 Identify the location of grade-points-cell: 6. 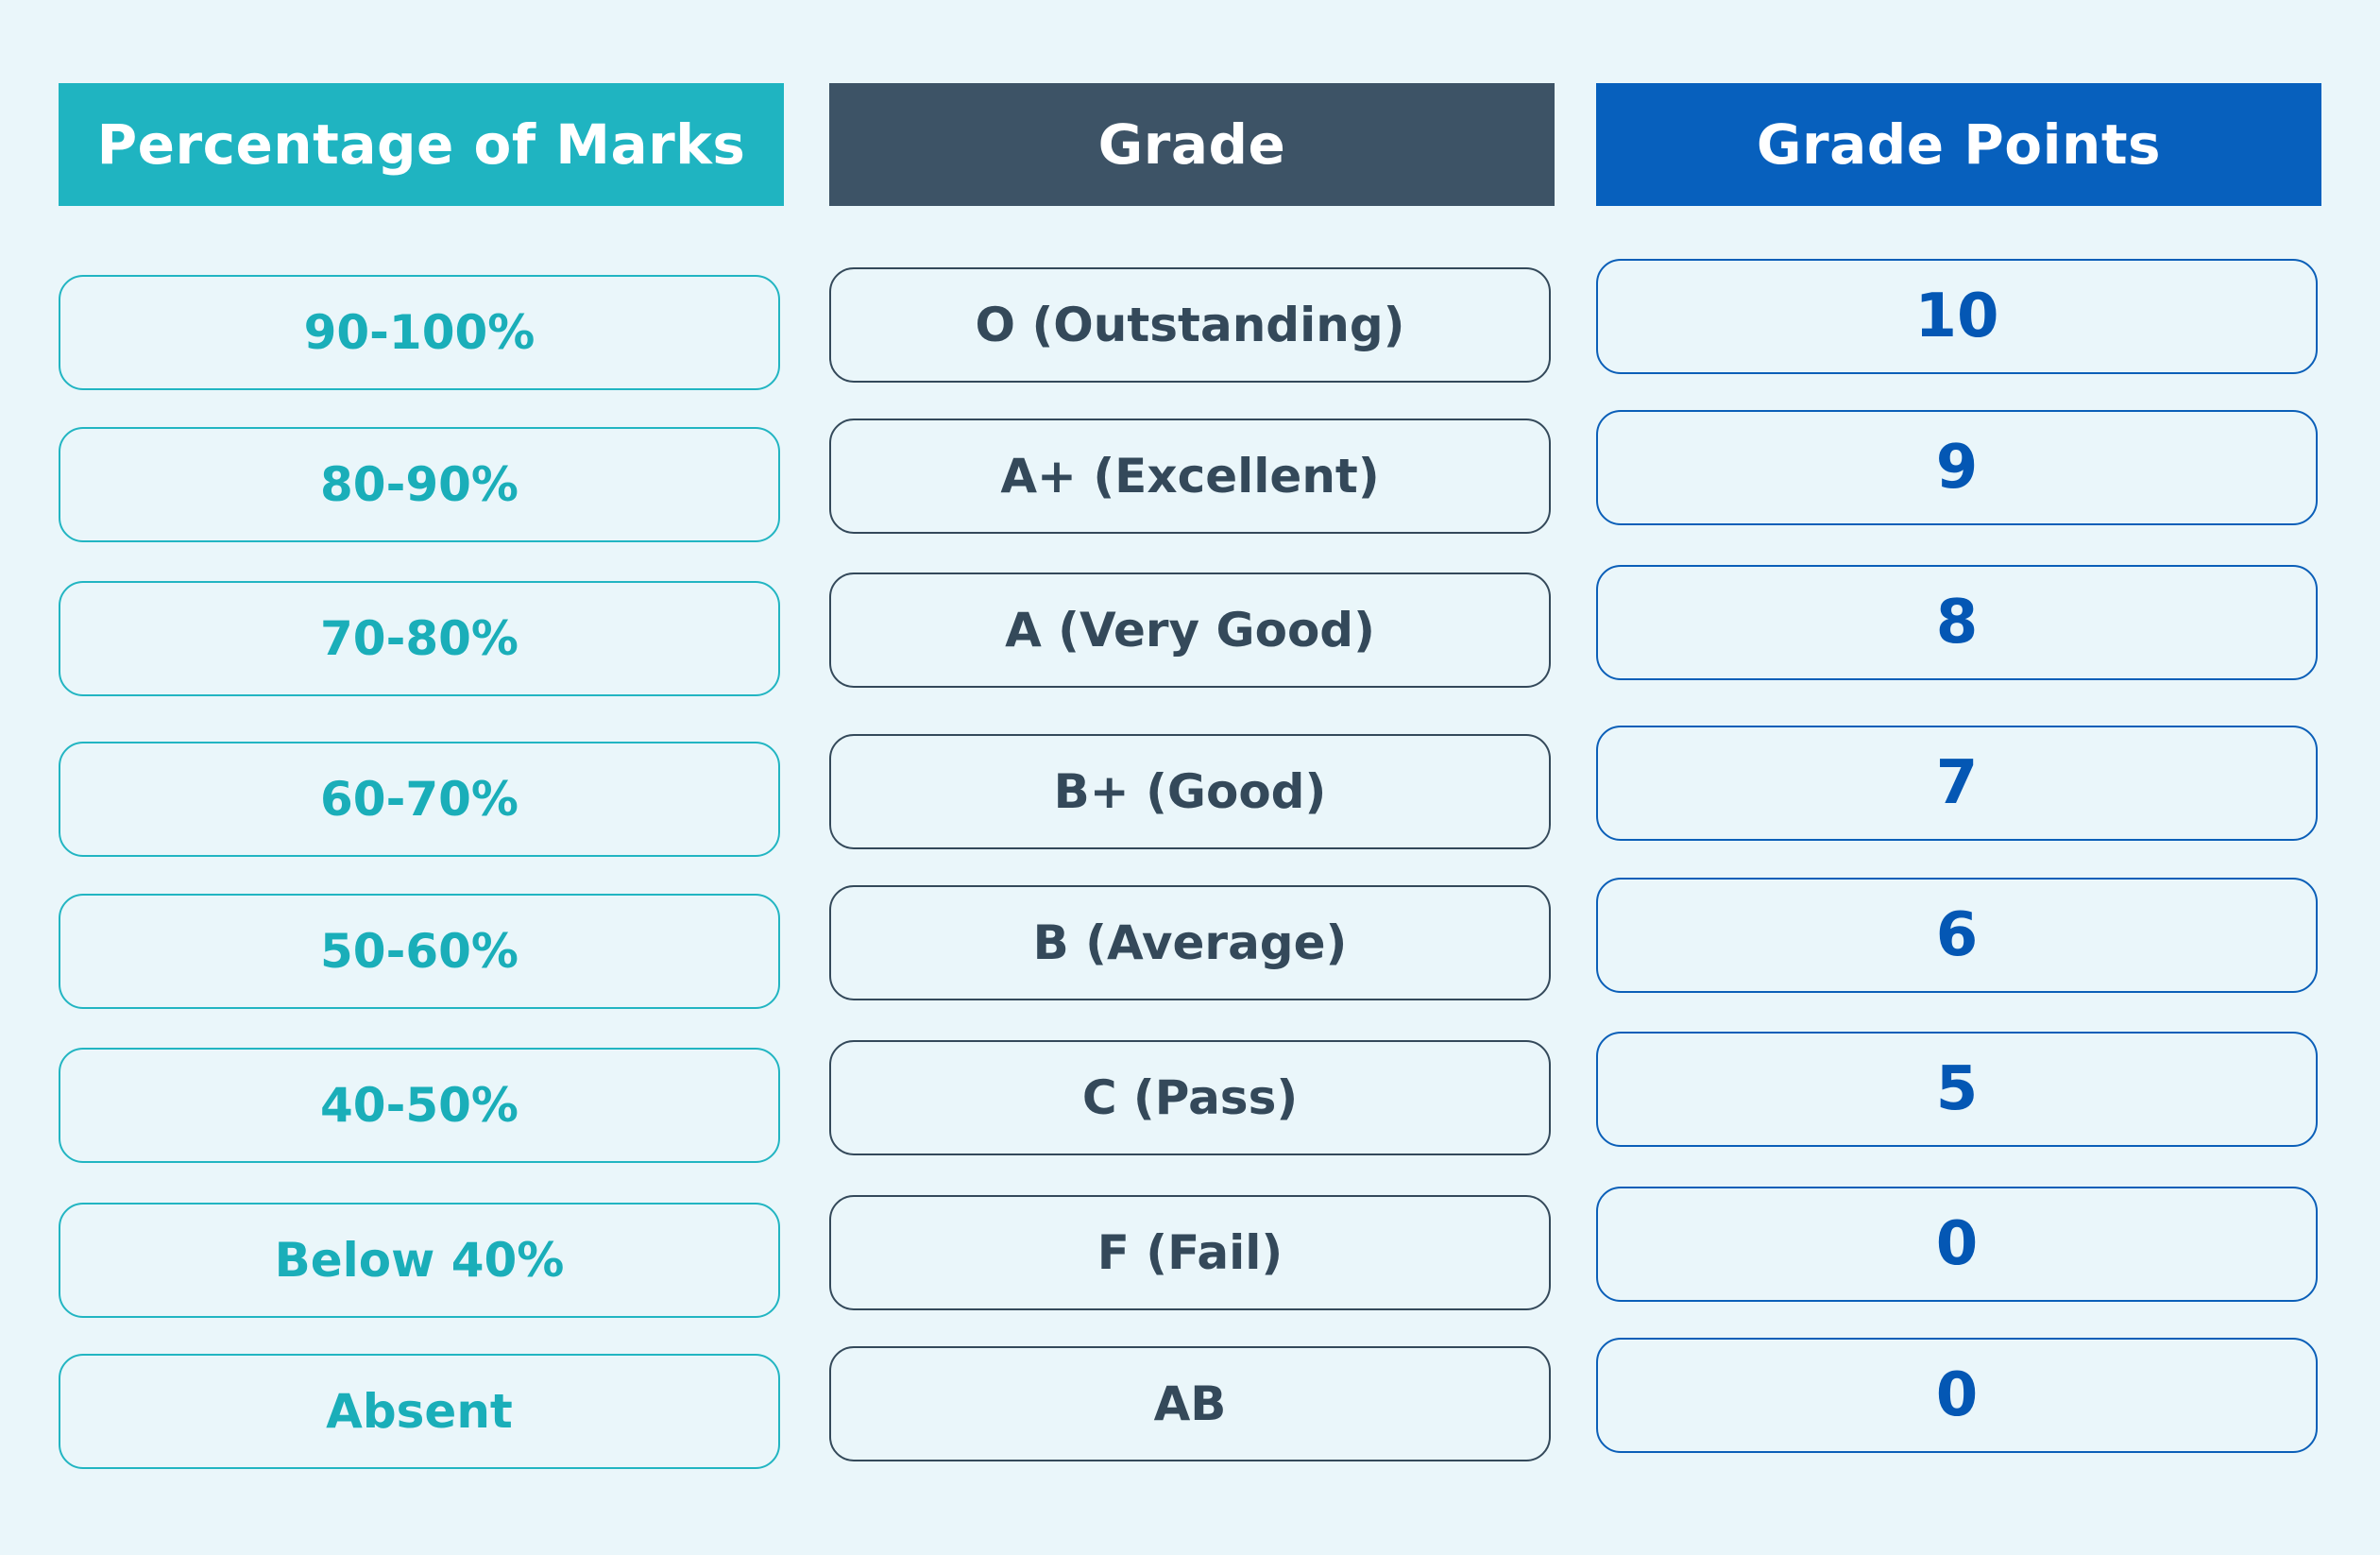
(1957, 935).